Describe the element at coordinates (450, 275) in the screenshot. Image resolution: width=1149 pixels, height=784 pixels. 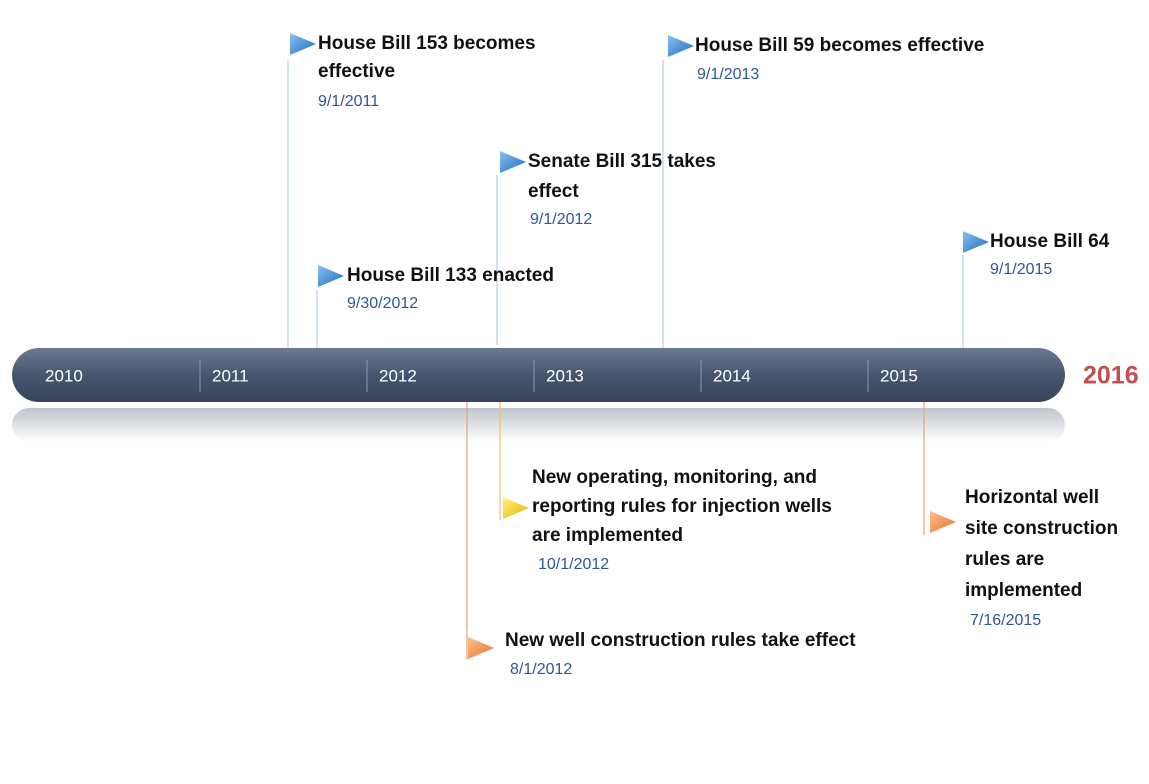
I see `event-title: House Bill 133 enacted` at that location.